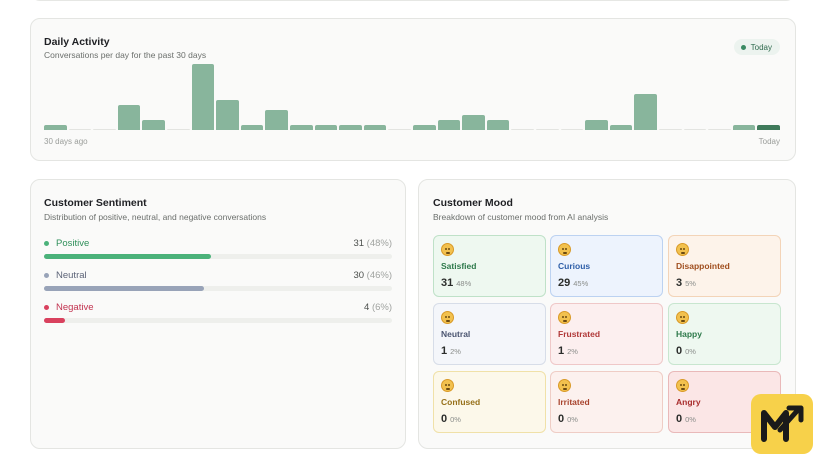 The image size is (828, 466). Describe the element at coordinates (95, 203) in the screenshot. I see `customer-sentiment-title: Customer Sentiment` at that location.